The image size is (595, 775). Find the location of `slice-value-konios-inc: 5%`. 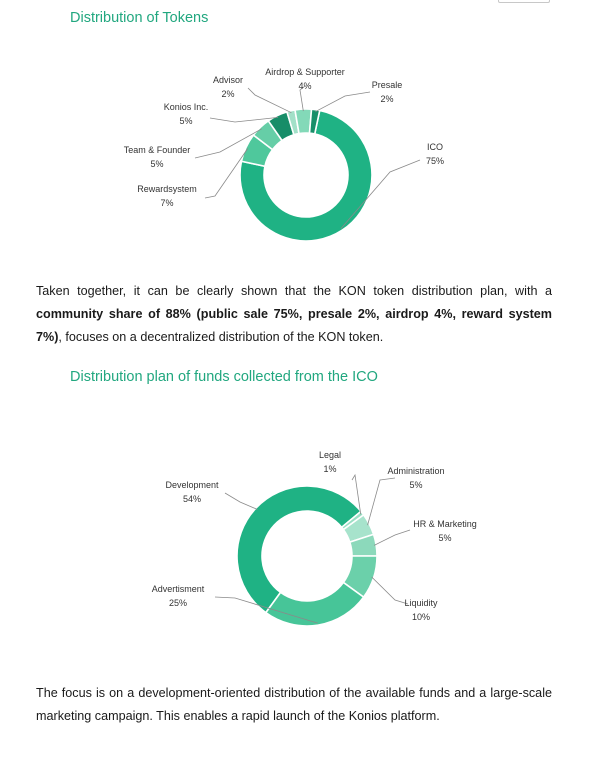

slice-value-konios-inc: 5% is located at coordinates (185, 121).